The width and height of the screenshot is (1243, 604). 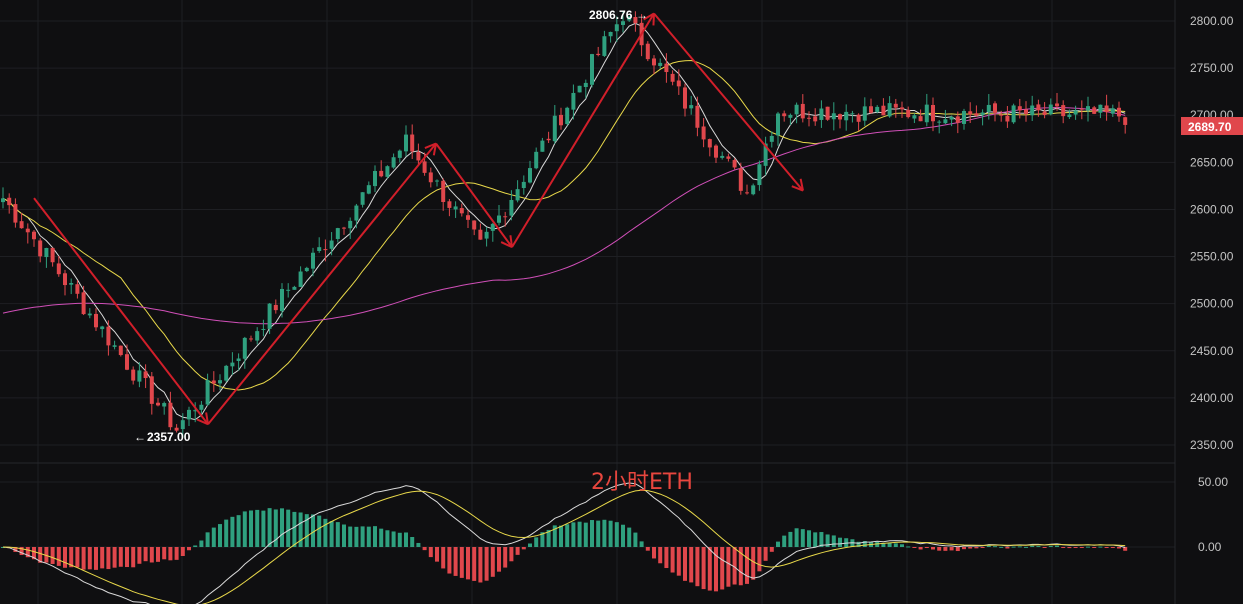 I want to click on price-tick-label: 2500.00, so click(x=1212, y=304).